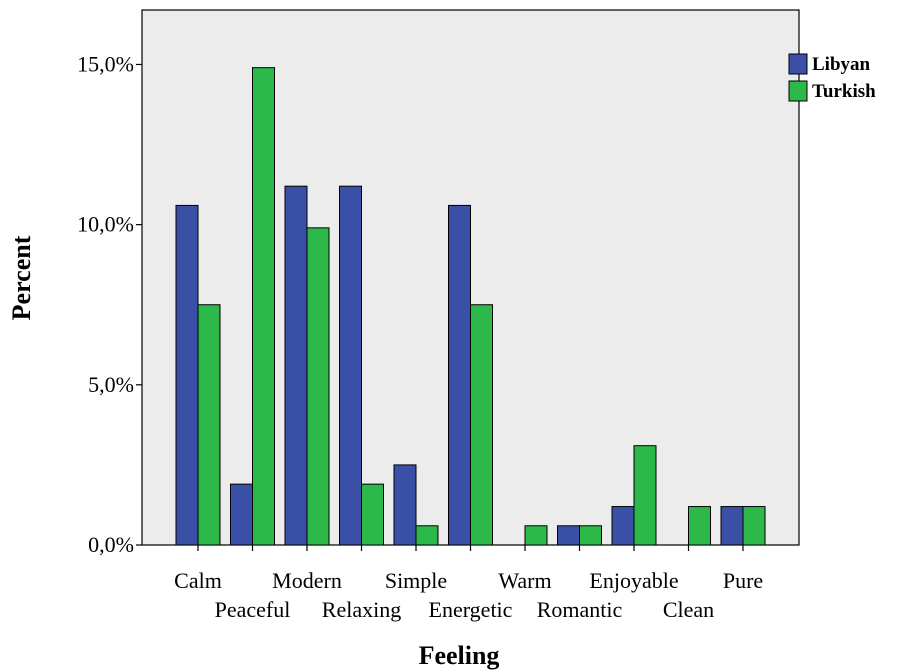  Describe the element at coordinates (754, 526) in the screenshot. I see `bar-turkish-pure` at that location.